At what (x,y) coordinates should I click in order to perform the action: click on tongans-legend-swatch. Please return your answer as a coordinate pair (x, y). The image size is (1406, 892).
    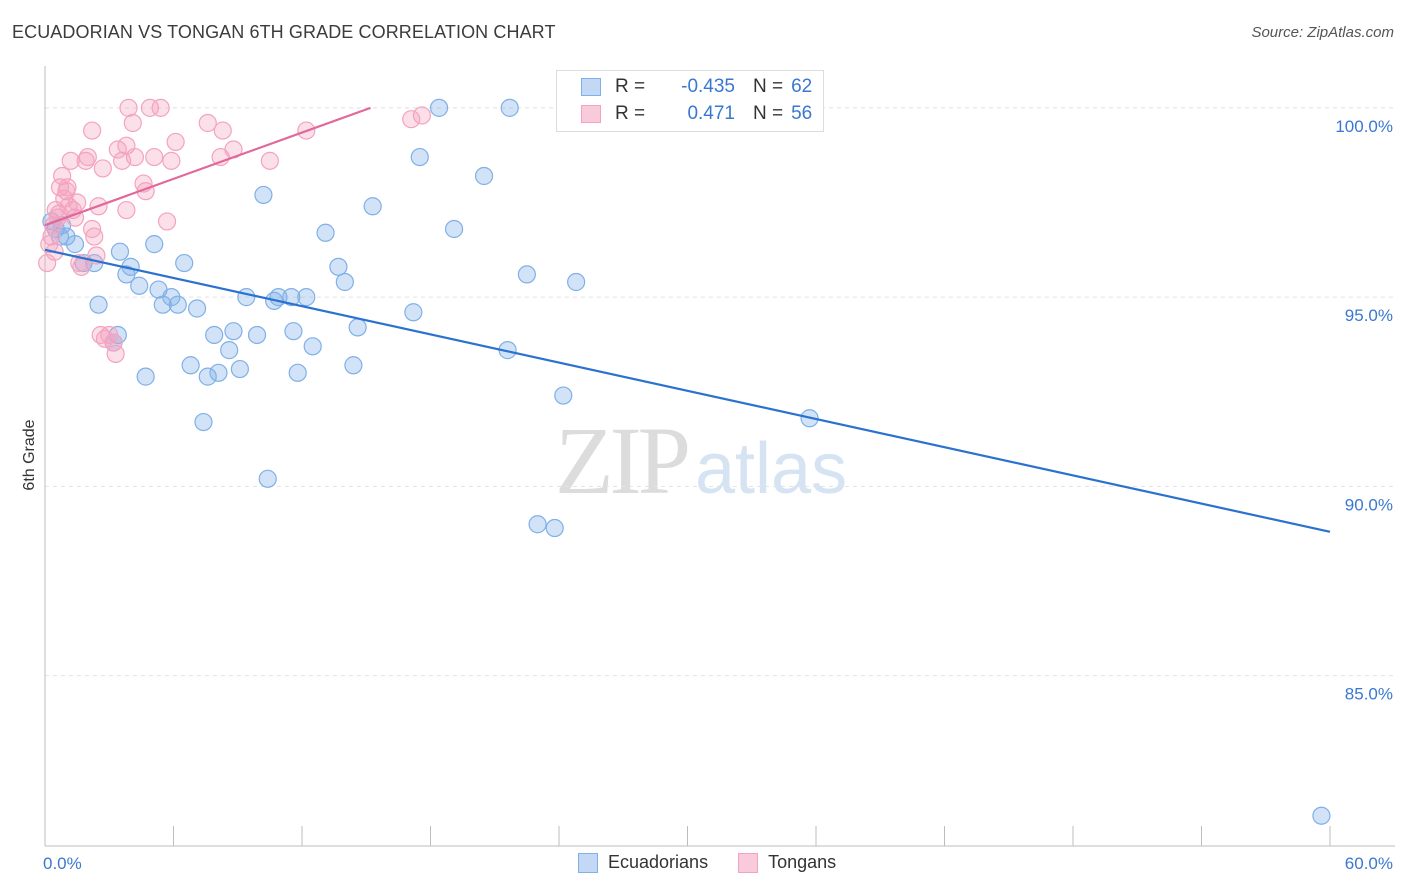
    Looking at the image, I should click on (748, 863).